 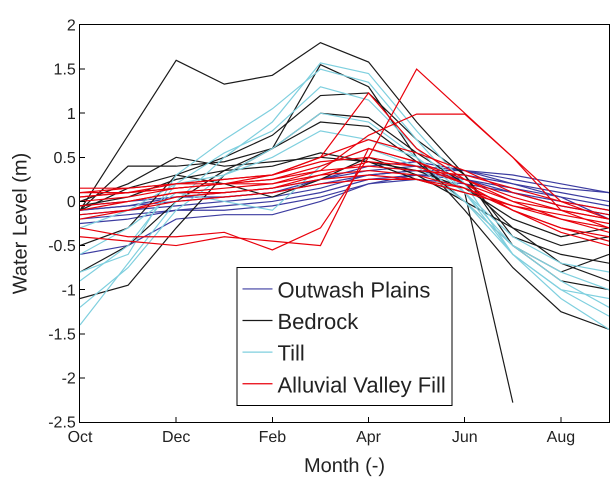 I want to click on legend-label: Bedrock, so click(x=319, y=321).